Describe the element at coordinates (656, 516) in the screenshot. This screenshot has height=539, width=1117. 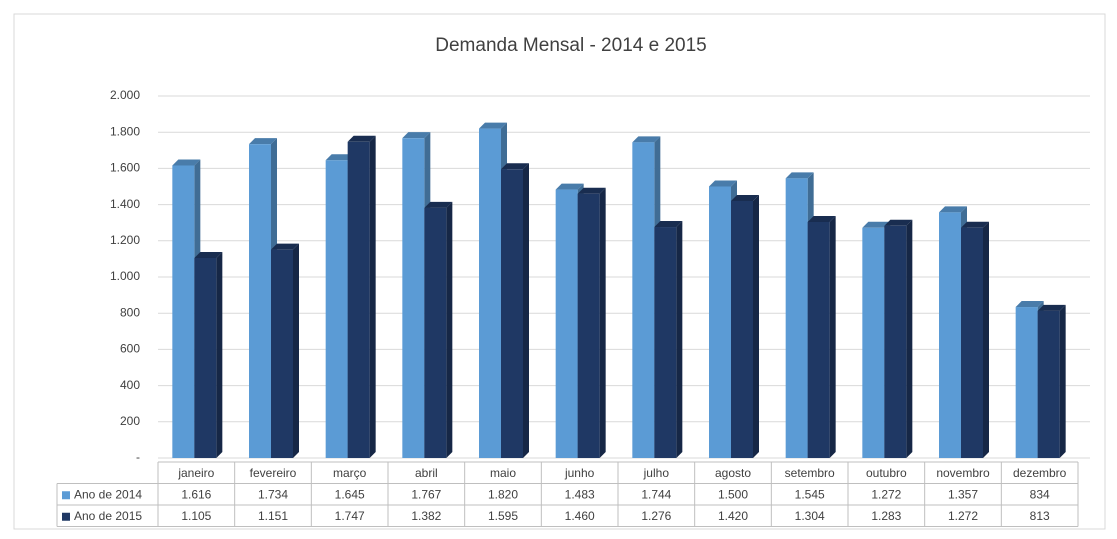
I see `table-value: 1.276` at that location.